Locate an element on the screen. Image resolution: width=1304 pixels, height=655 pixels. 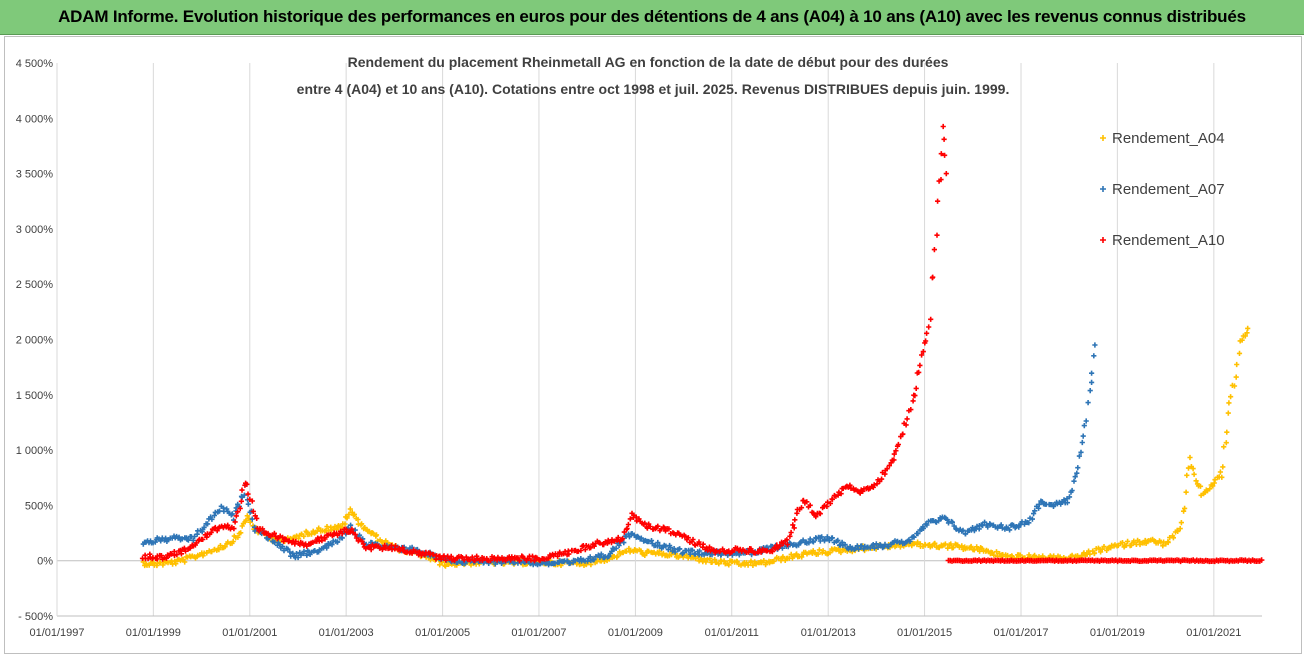
x-tick-label: 01/01/2021 is located at coordinates (1213, 633).